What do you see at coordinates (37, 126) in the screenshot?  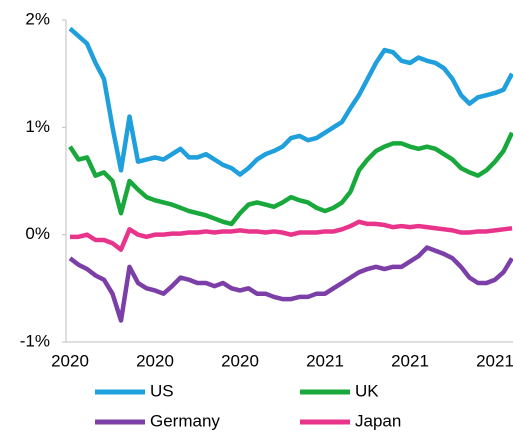 I see `y-tick-label: 1%` at bounding box center [37, 126].